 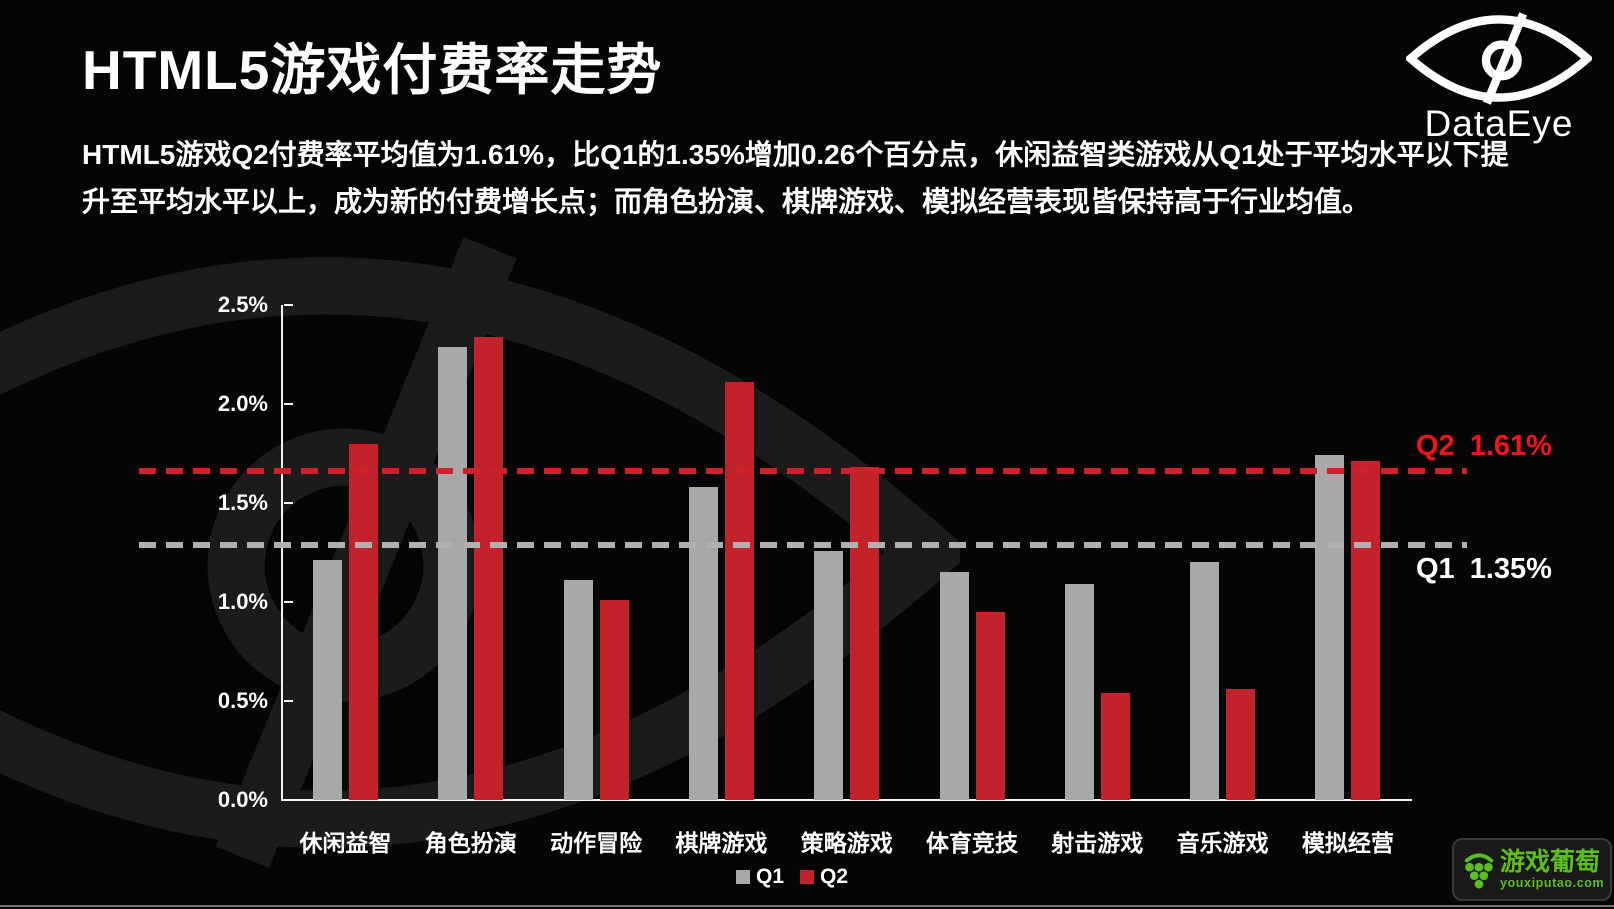 I want to click on bottom-divider, so click(x=807, y=906).